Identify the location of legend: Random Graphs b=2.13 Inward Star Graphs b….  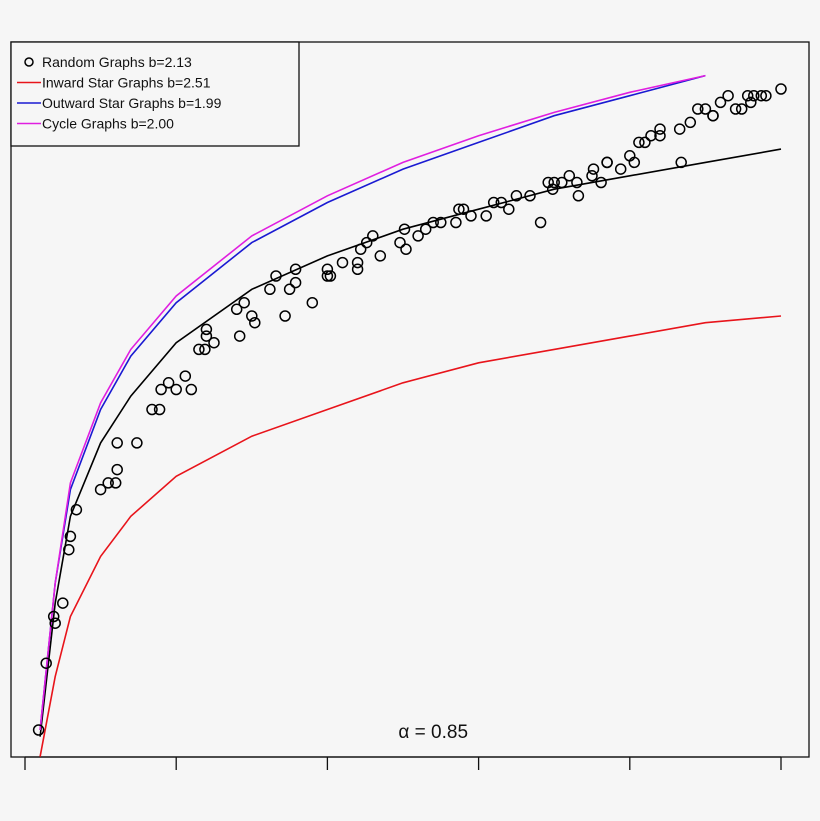
(155, 94).